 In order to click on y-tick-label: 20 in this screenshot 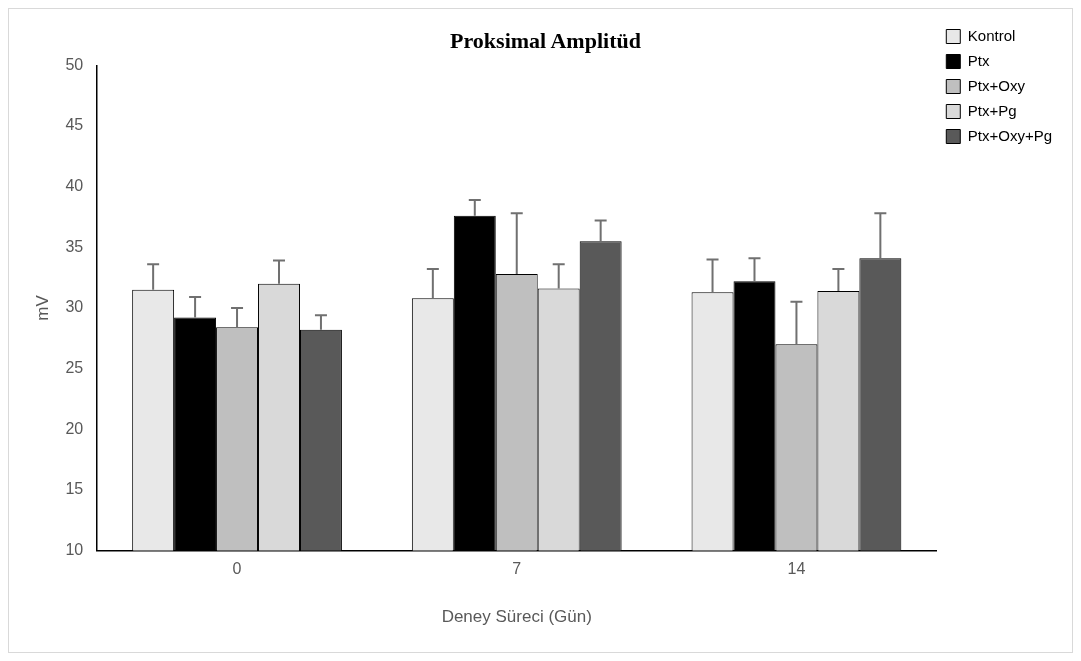, I will do `click(74, 428)`.